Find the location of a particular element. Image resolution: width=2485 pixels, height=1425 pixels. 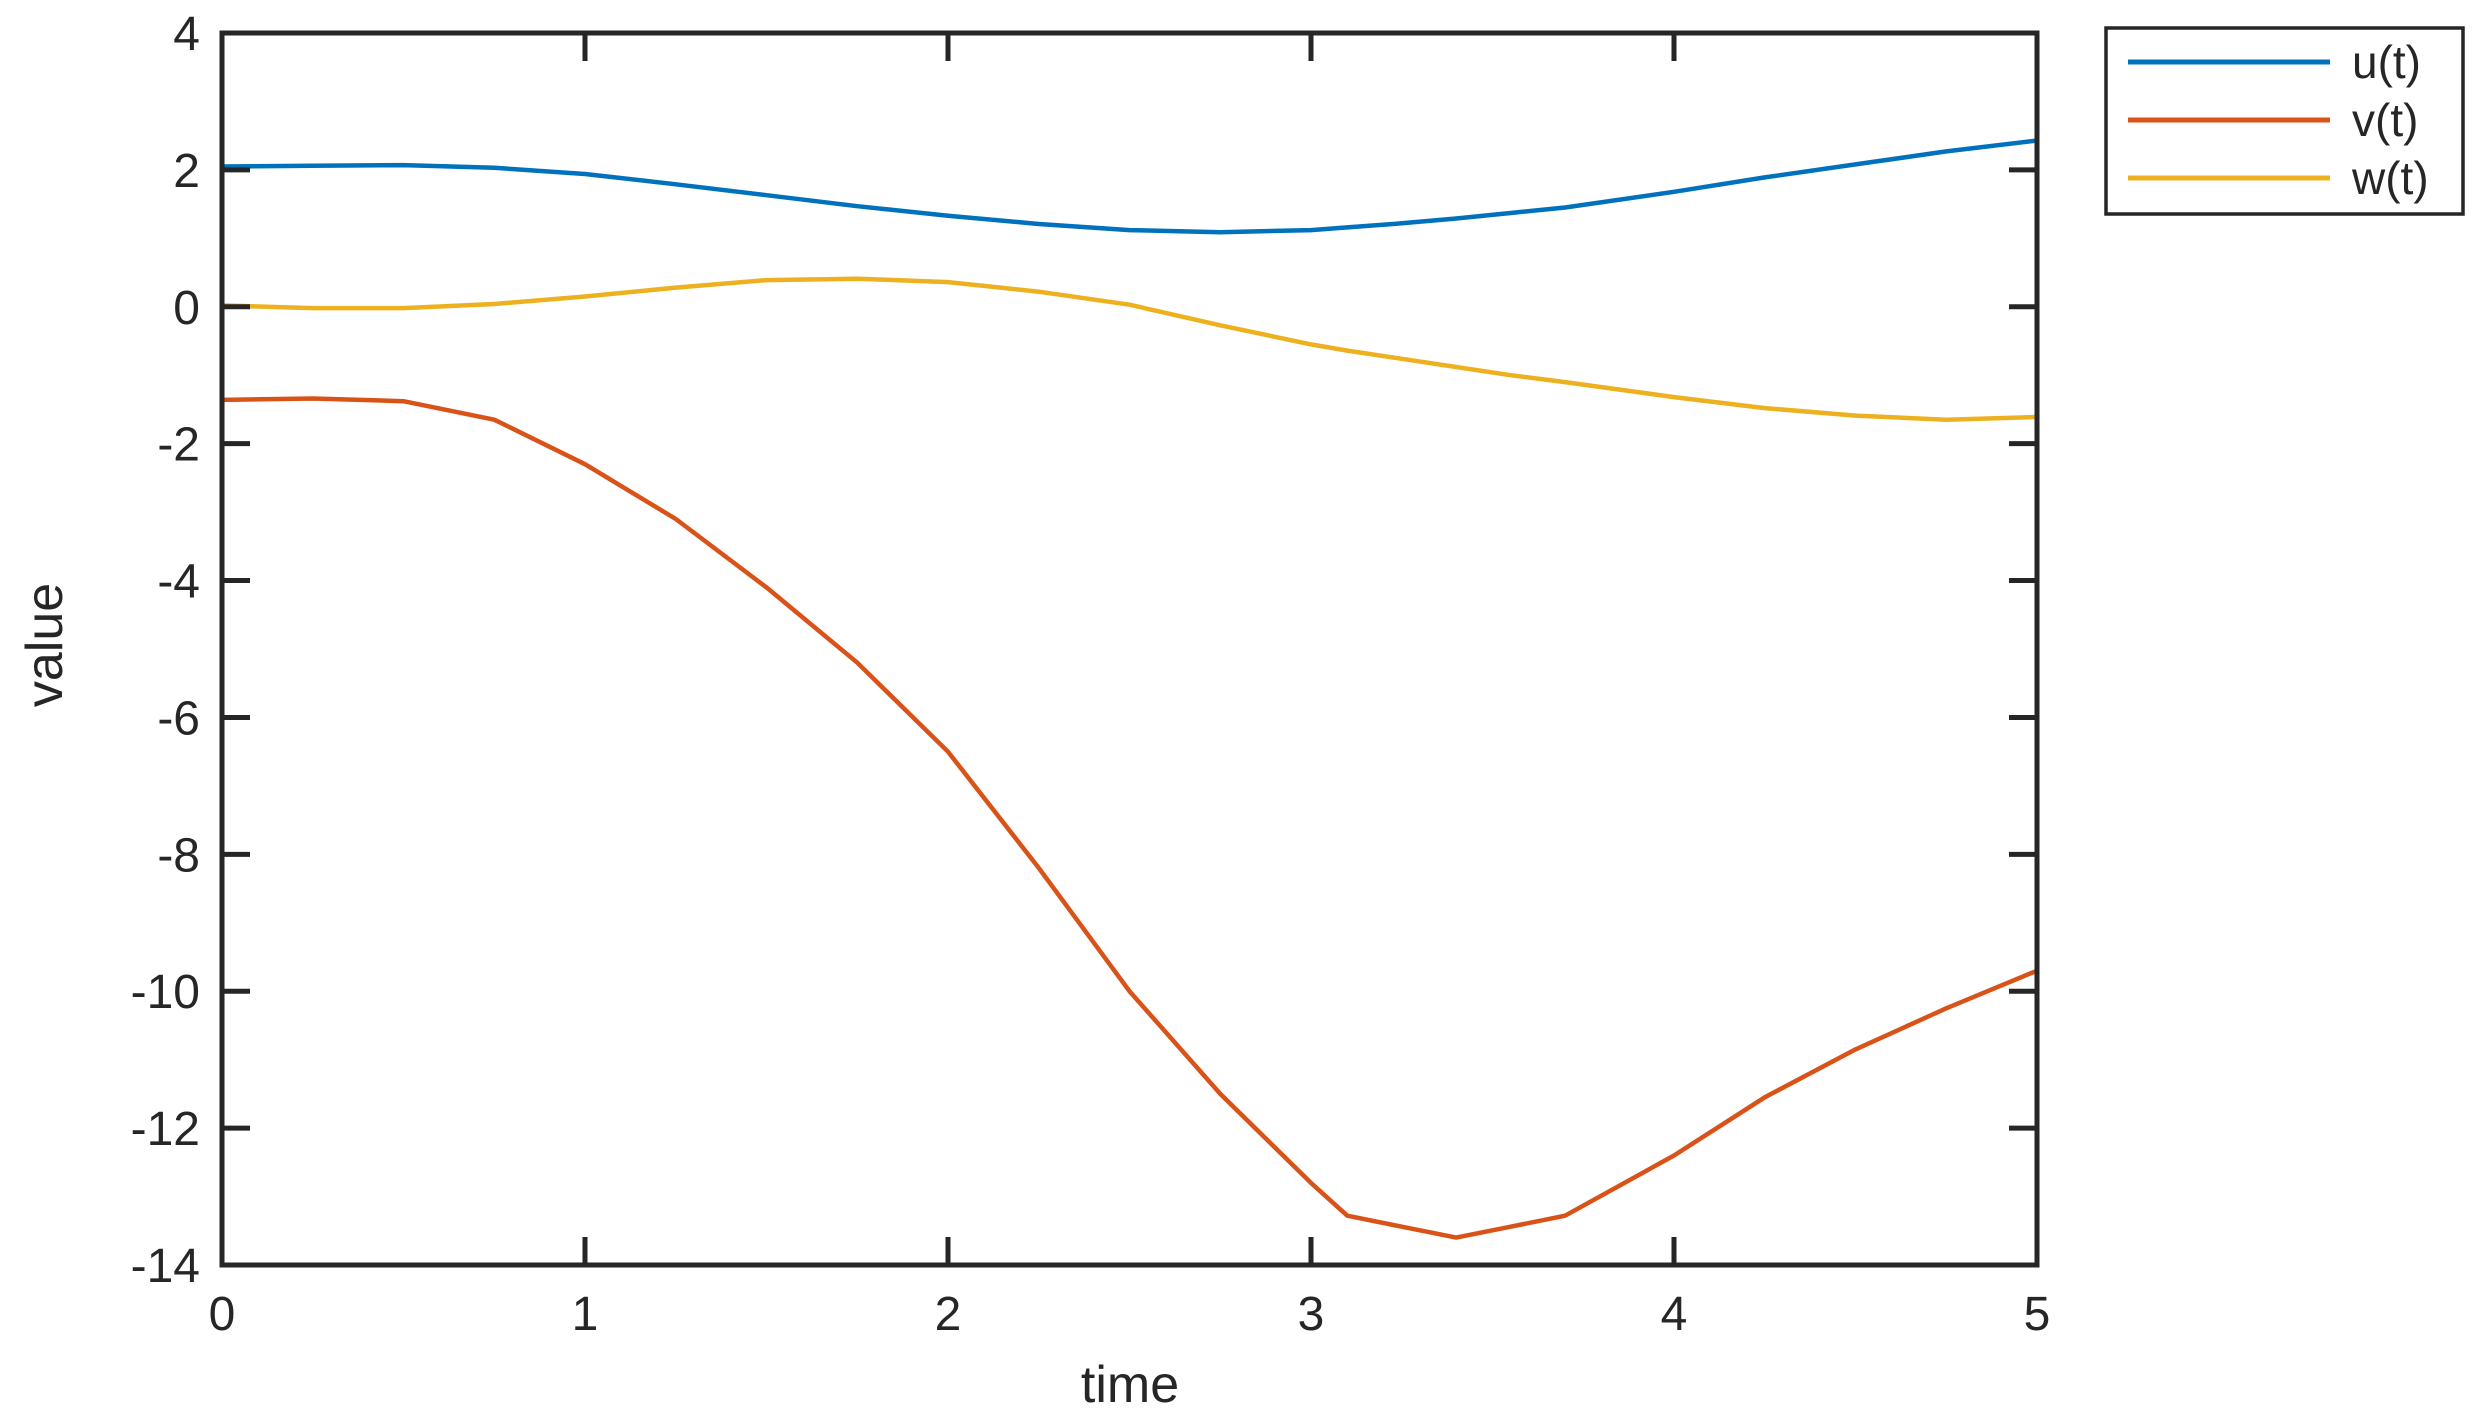

y-tick-label: -8 is located at coordinates (178, 855).